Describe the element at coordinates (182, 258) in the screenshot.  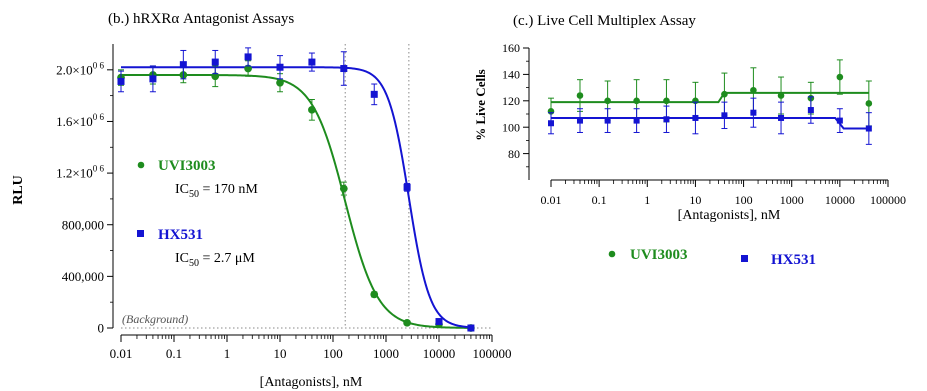
I see `ic50-prefix-hx: IC` at that location.